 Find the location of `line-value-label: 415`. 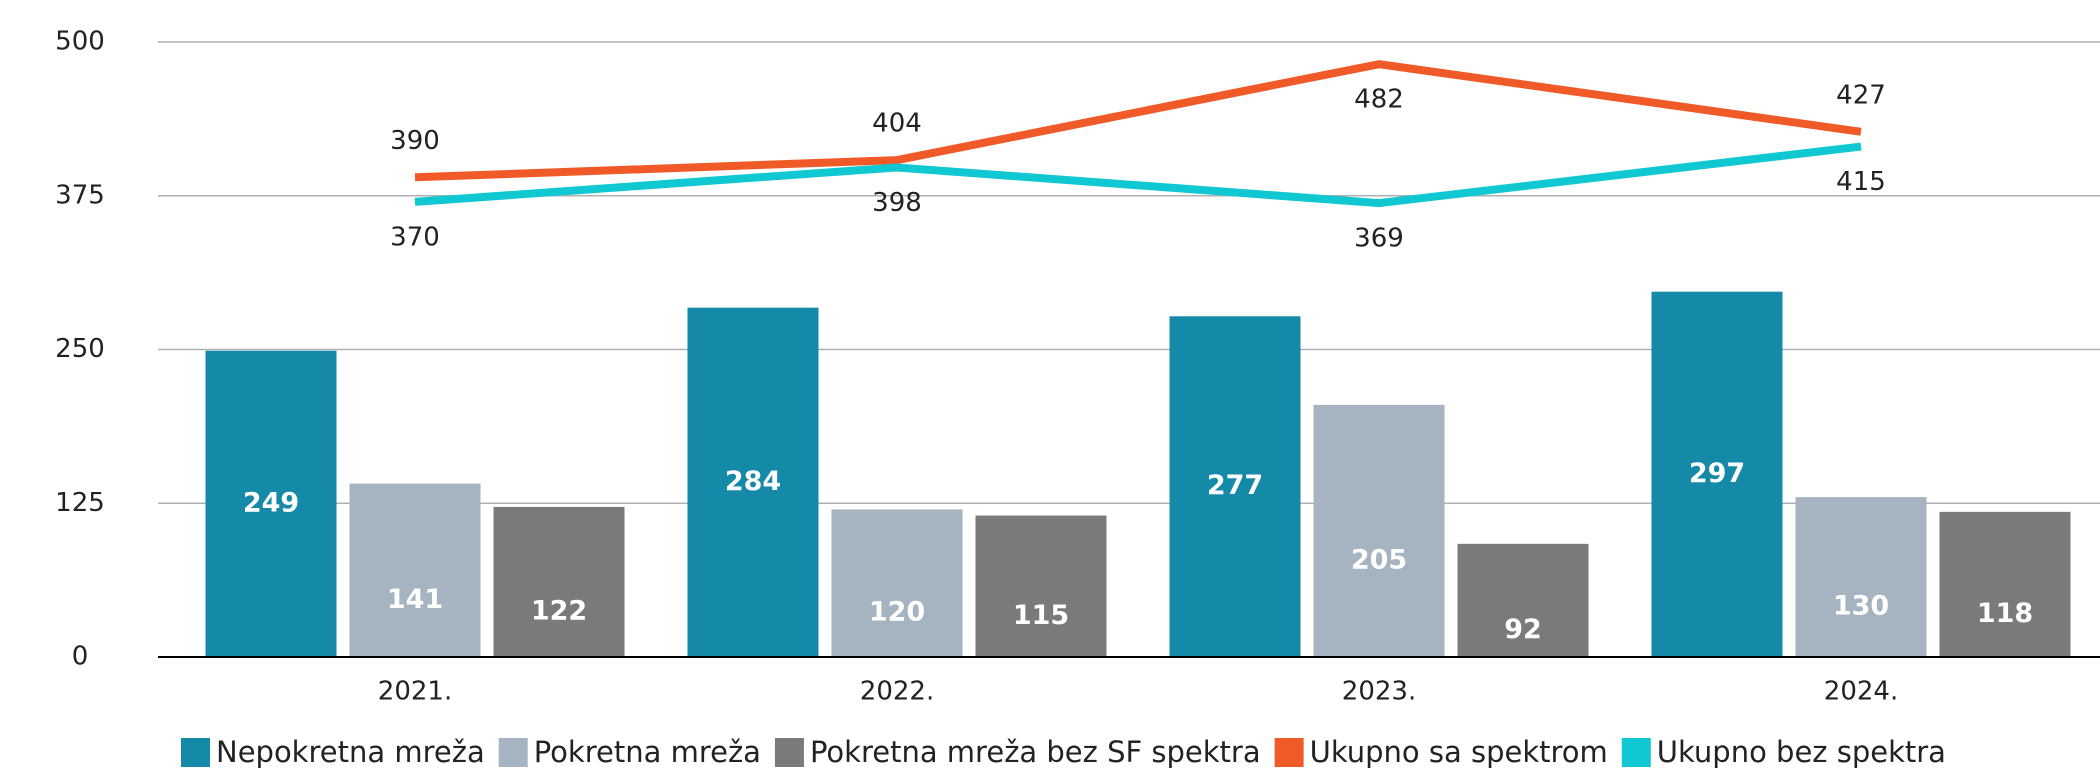

line-value-label: 415 is located at coordinates (1861, 182).